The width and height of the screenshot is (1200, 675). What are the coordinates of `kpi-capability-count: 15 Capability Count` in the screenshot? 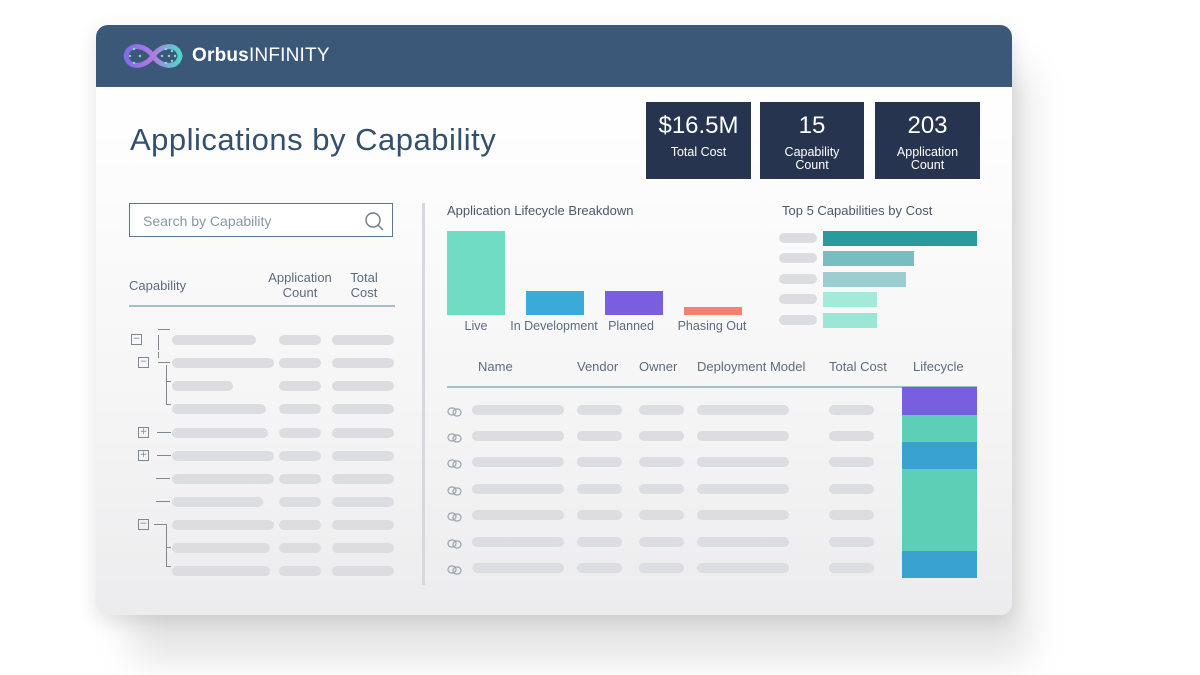 It's located at (812, 140).